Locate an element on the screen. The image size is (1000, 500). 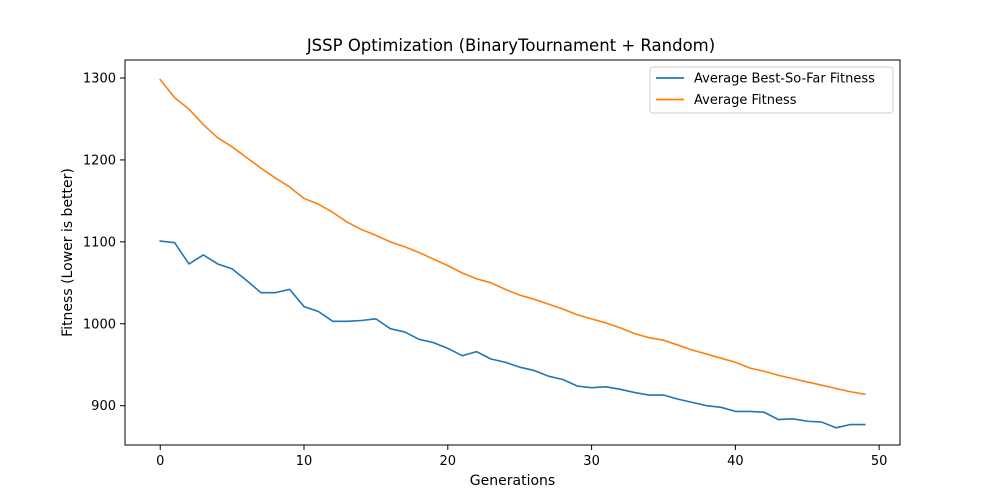
x-tick-label: 0 is located at coordinates (160, 461).